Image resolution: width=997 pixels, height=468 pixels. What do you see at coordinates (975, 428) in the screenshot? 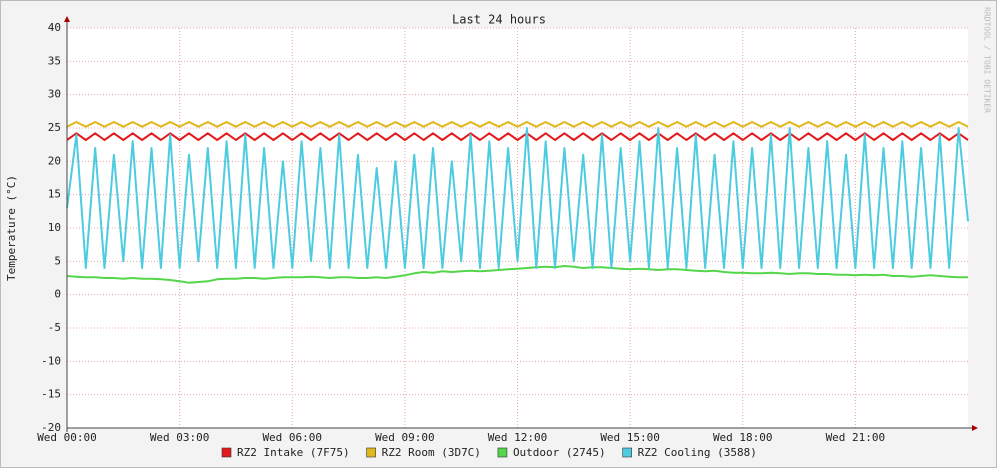
I see `x-arrow` at bounding box center [975, 428].